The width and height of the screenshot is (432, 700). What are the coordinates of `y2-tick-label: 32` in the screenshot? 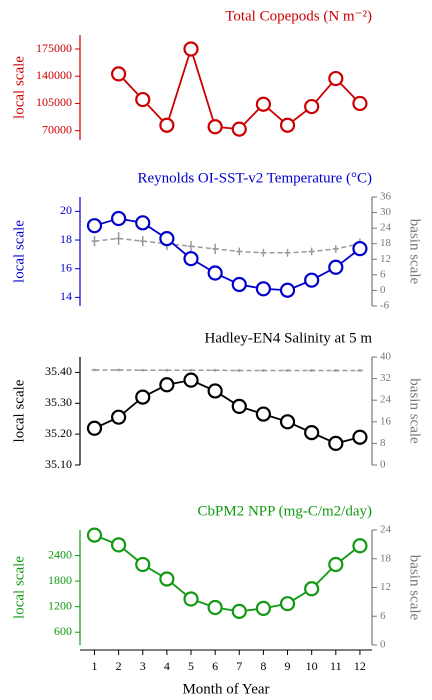 It's located at (385, 378).